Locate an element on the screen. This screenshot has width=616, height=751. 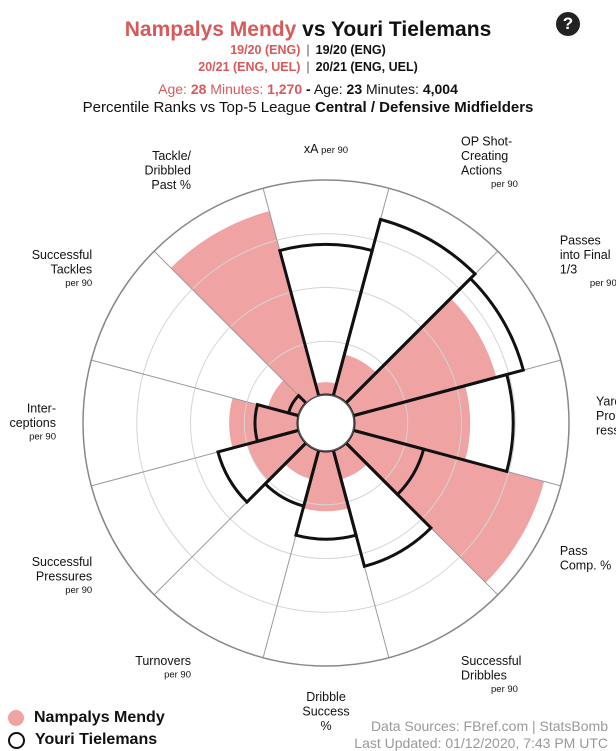
axis-per90-1: per 90 is located at coordinates (504, 184).